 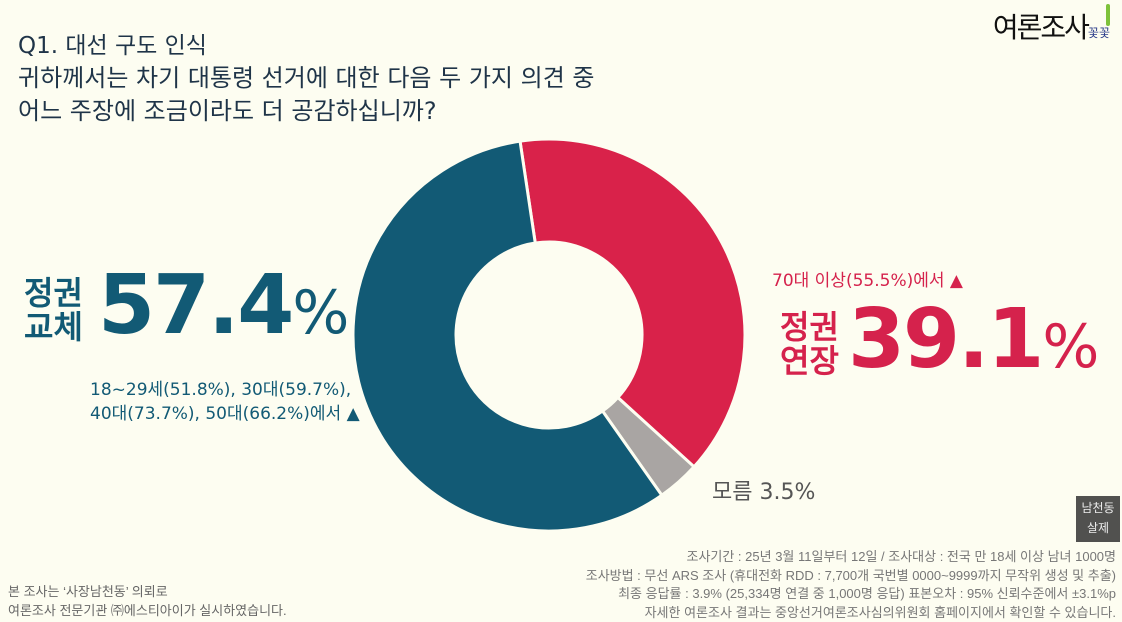 What do you see at coordinates (1098, 508) in the screenshot?
I see `badge-line1: 남천동` at bounding box center [1098, 508].